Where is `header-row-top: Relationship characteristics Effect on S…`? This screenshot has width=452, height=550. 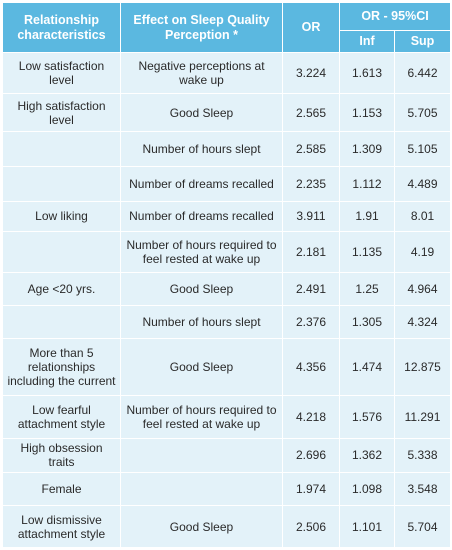
header-row-top: Relationship characteristics Effect on S… is located at coordinates (227, 27).